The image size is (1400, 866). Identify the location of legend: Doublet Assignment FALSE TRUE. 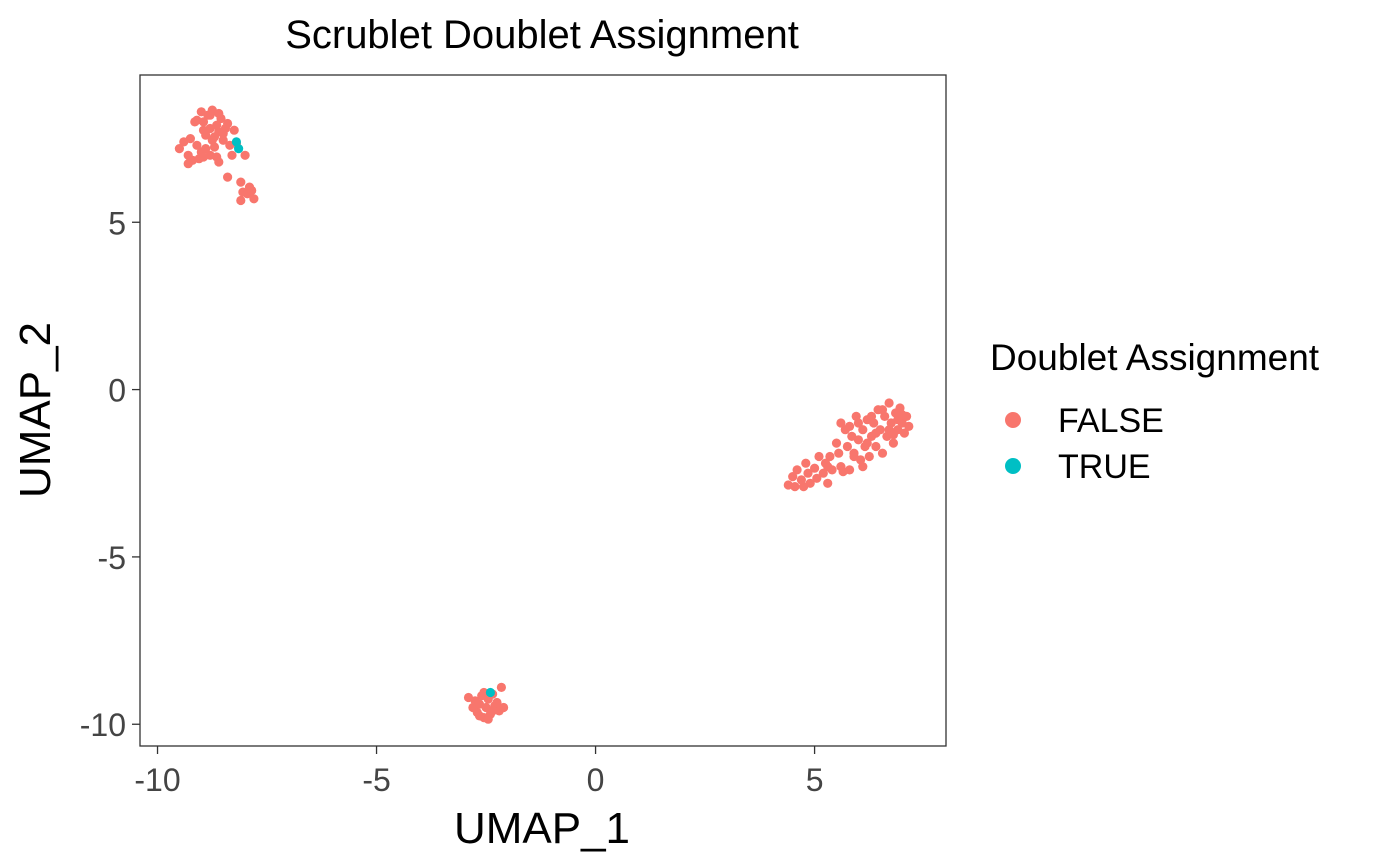
(1155, 411).